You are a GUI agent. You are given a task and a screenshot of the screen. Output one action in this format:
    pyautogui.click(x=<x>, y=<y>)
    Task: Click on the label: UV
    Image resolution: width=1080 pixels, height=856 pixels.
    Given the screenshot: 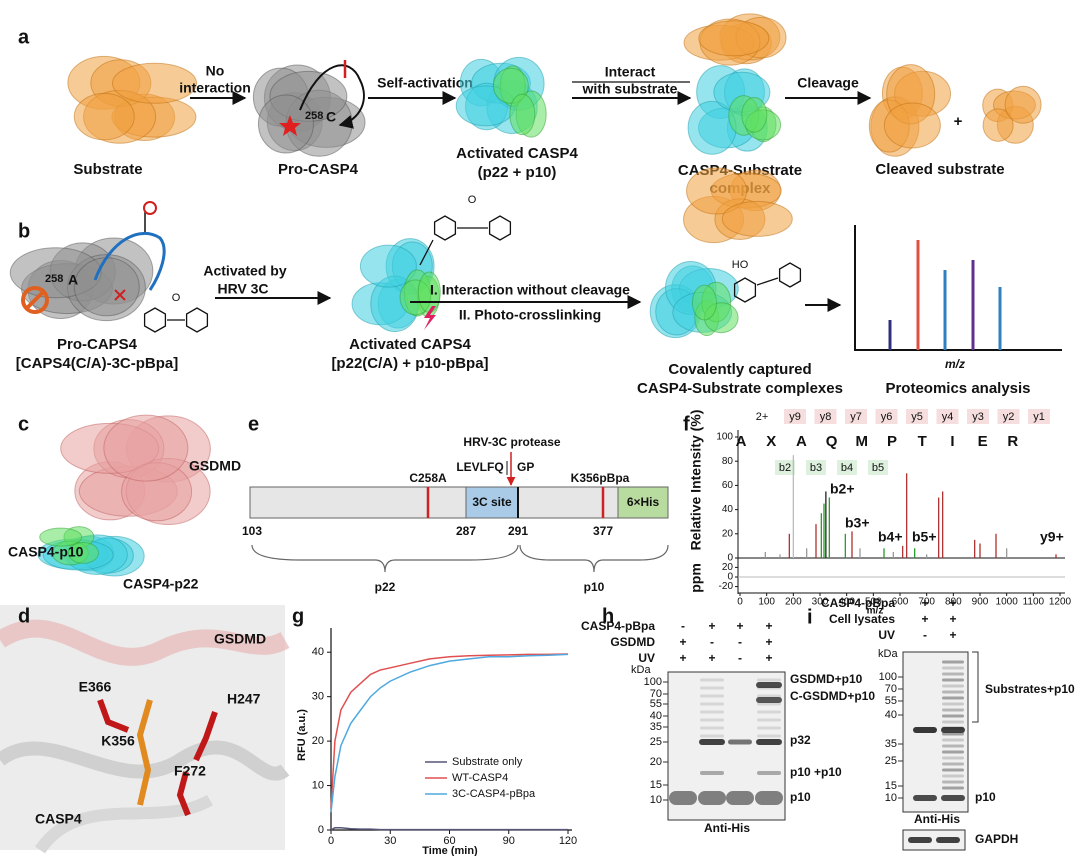 What is the action you would take?
    pyautogui.click(x=646, y=658)
    